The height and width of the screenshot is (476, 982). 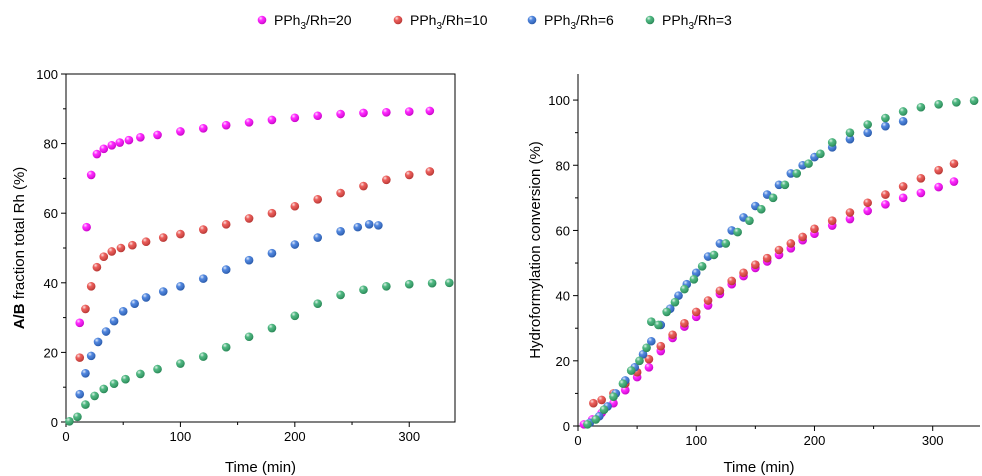 I want to click on legend-item: PPh3/Rh=3, so click(x=688, y=22).